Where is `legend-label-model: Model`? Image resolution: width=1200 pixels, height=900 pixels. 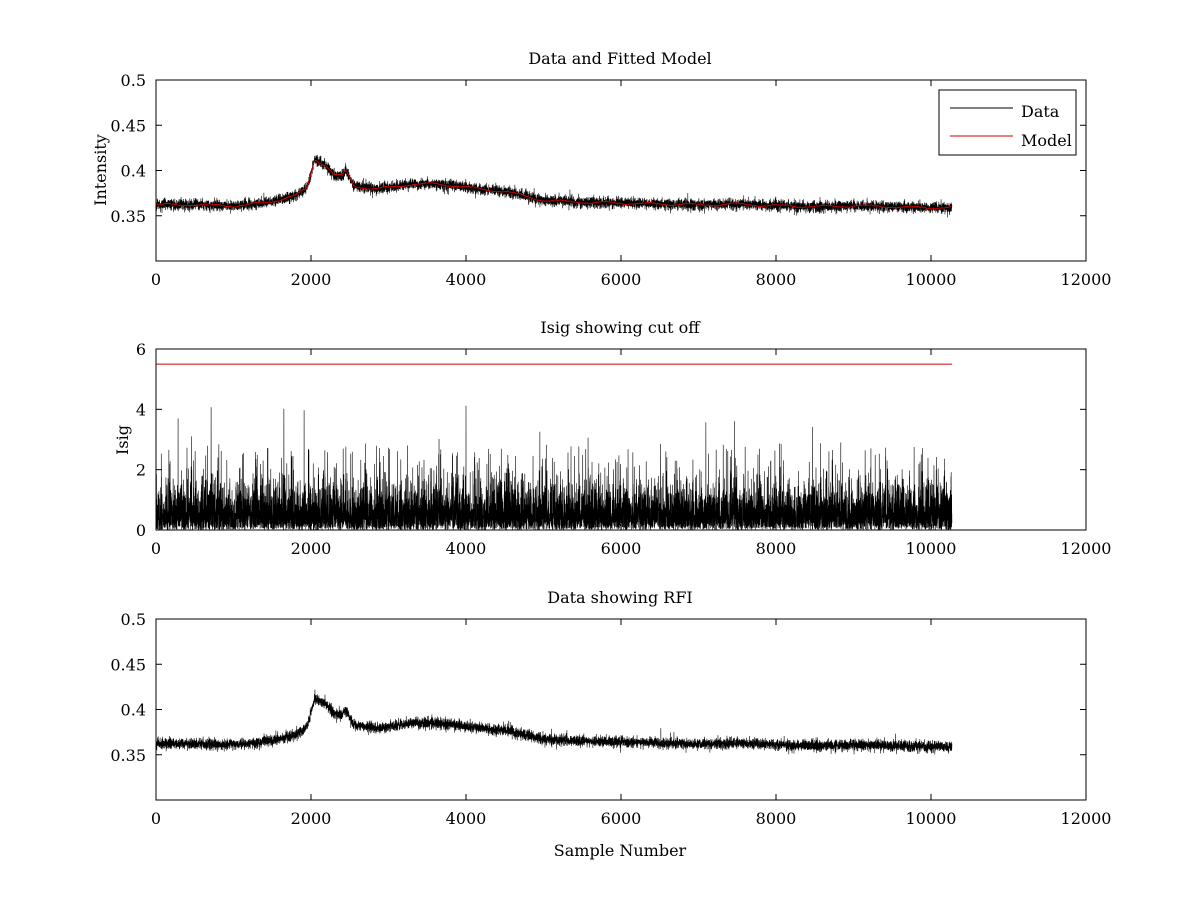
legend-label-model: Model is located at coordinates (1046, 140).